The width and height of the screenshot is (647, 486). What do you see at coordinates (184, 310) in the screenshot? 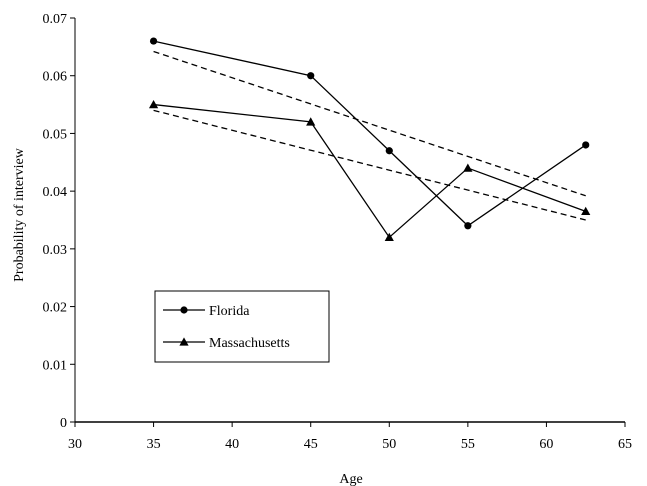
I see `legend-marker-florida` at bounding box center [184, 310].